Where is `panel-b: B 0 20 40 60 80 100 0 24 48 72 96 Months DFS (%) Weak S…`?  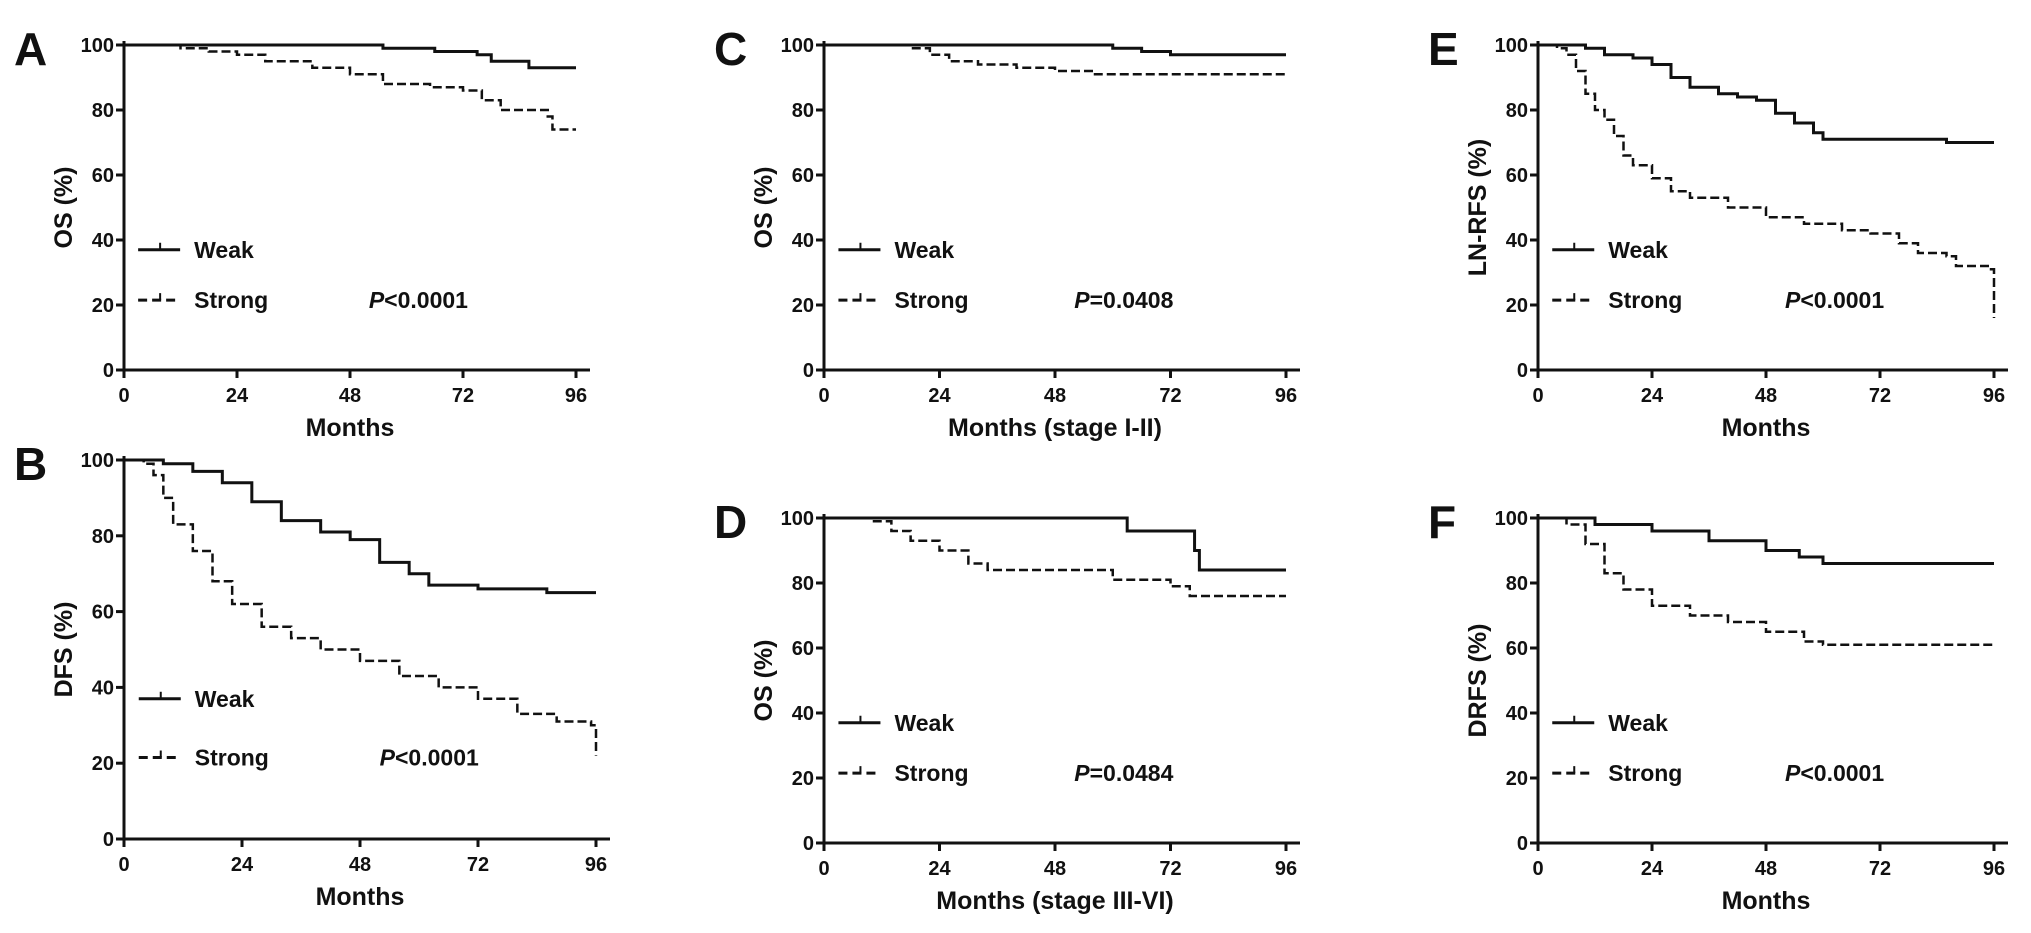 panel-b: B 0 20 40 60 80 100 0 24 48 72 96 Months DFS (%) Weak S… is located at coordinates (312, 674).